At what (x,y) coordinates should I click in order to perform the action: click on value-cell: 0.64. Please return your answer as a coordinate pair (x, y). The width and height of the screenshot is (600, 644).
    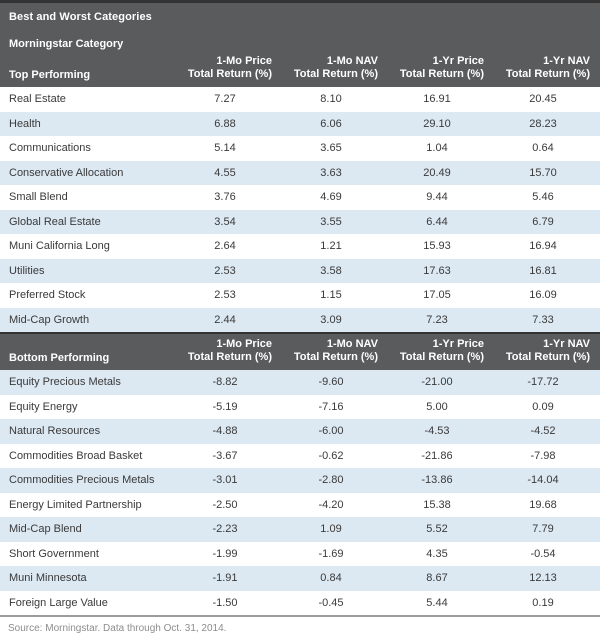
    Looking at the image, I should click on (543, 148).